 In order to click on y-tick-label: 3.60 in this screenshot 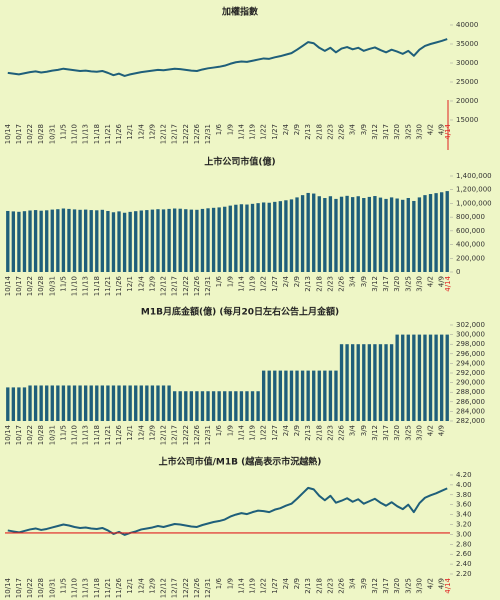, I will do `click(464, 505)`.